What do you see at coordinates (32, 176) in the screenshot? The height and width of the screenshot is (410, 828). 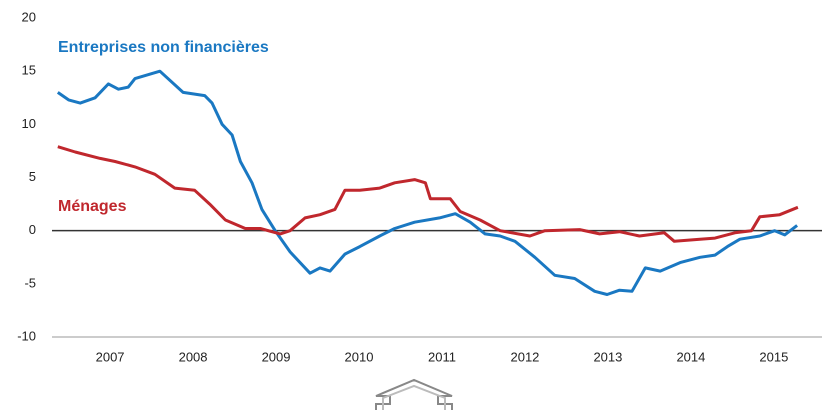 I see `y-tick-label: 5` at bounding box center [32, 176].